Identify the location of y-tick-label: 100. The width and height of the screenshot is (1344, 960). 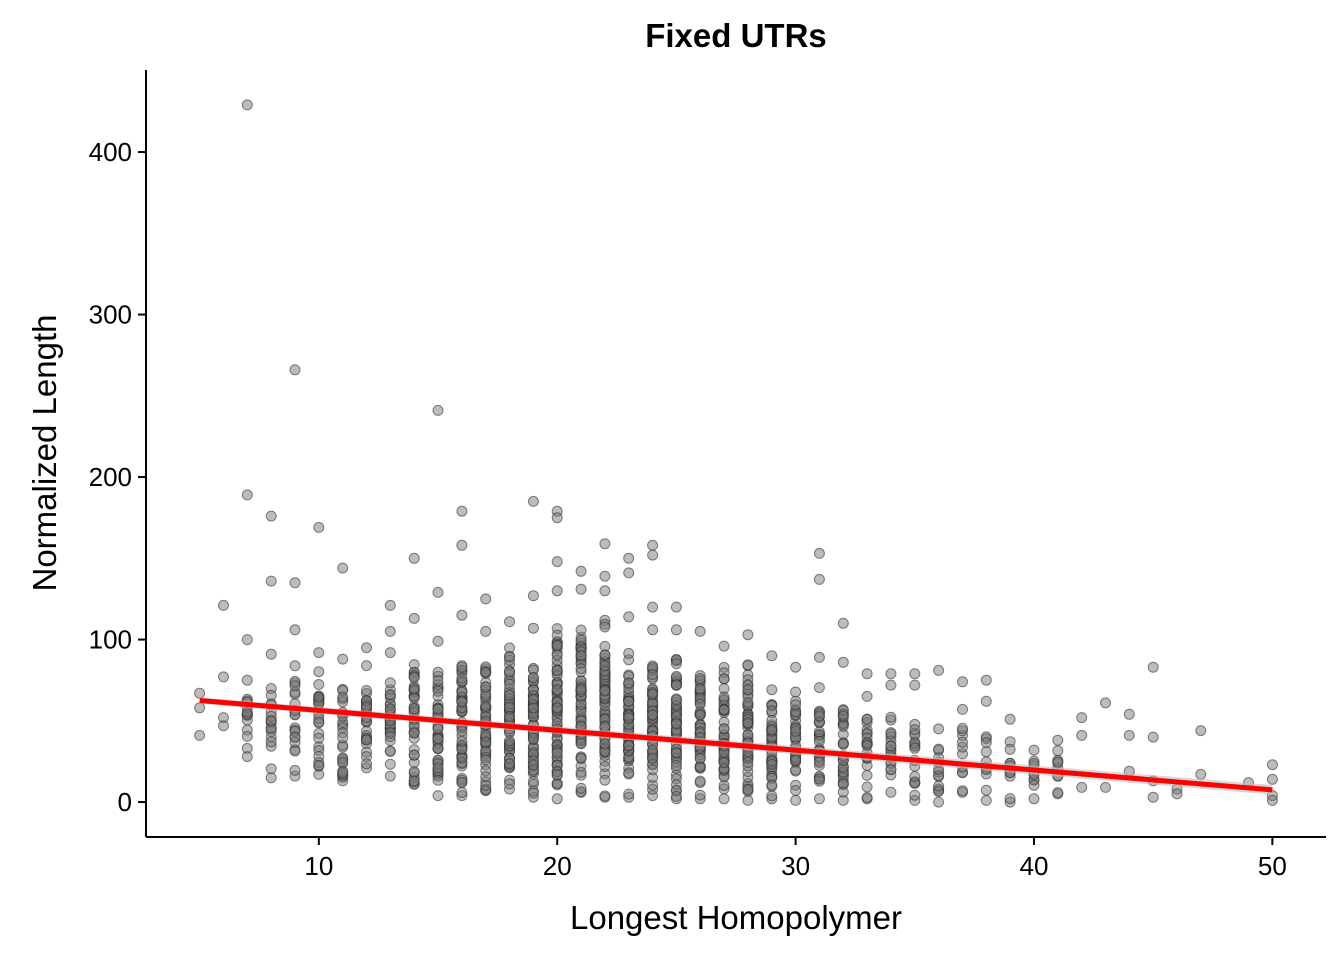
(110, 640).